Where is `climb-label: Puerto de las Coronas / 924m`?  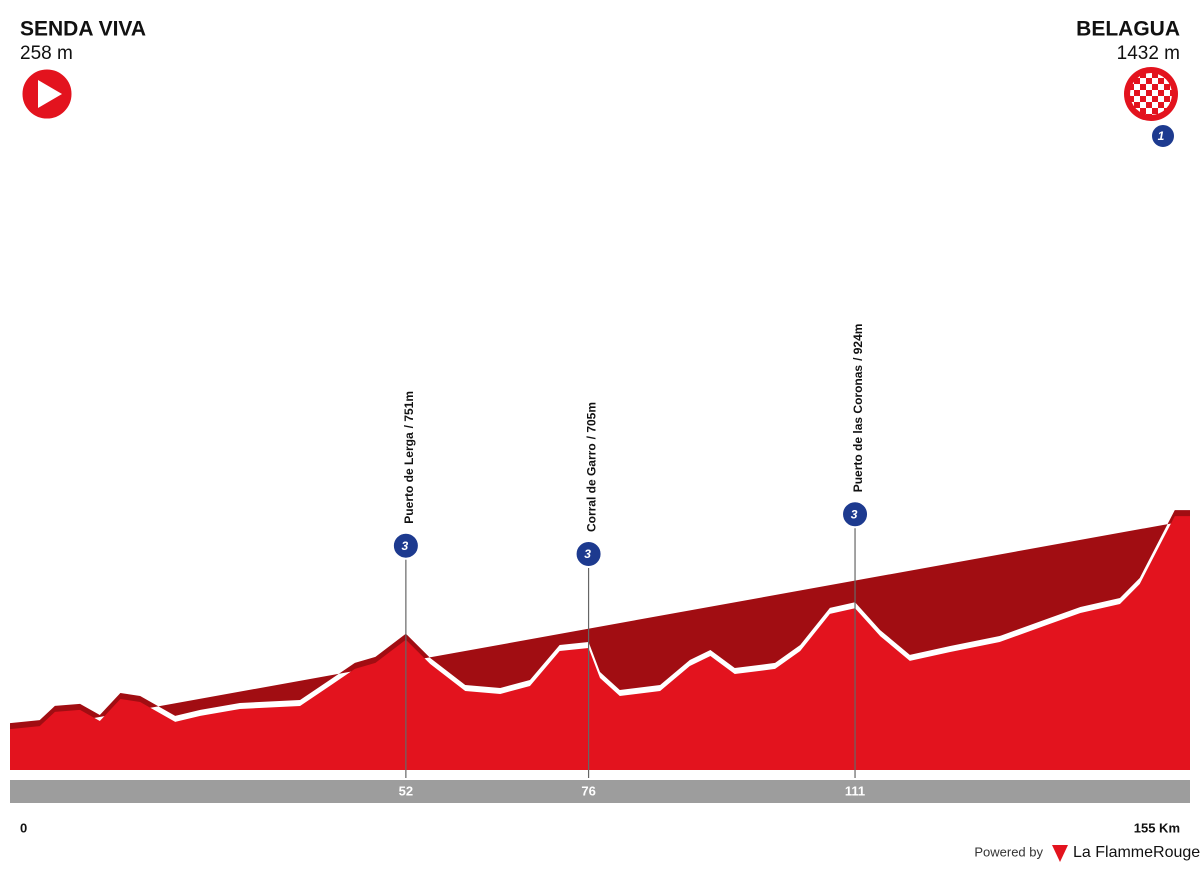 climb-label: Puerto de las Coronas / 924m is located at coordinates (858, 408).